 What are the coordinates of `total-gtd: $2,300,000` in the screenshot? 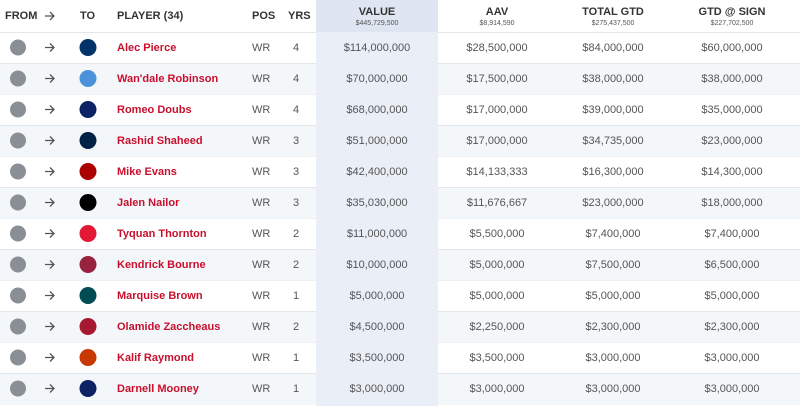 It's located at (613, 327).